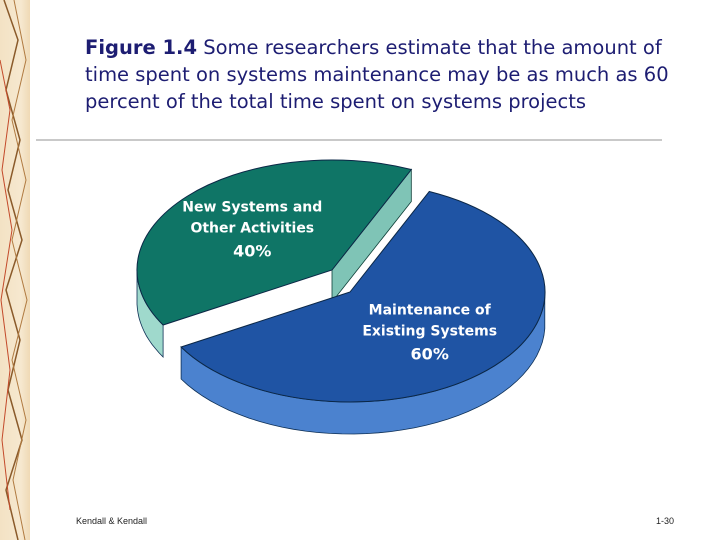 The width and height of the screenshot is (720, 540). Describe the element at coordinates (430, 311) in the screenshot. I see `slice-label-1-line-1: Maintenance of` at that location.